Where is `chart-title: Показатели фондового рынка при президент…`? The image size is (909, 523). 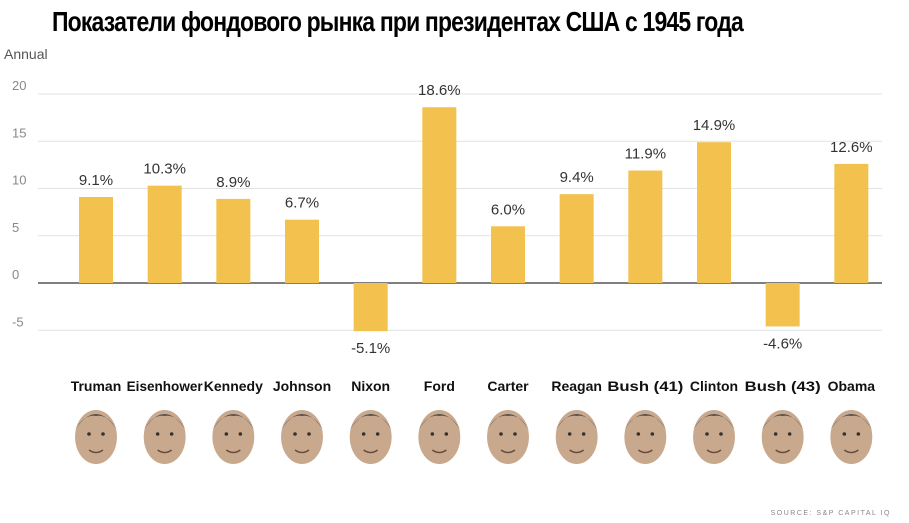
chart-title: Показатели фондового рынка при президент… is located at coordinates (398, 21).